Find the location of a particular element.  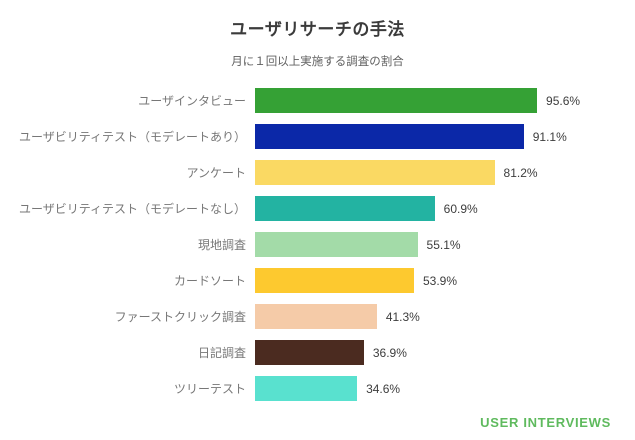

value-label: 53.9% is located at coordinates (440, 280).